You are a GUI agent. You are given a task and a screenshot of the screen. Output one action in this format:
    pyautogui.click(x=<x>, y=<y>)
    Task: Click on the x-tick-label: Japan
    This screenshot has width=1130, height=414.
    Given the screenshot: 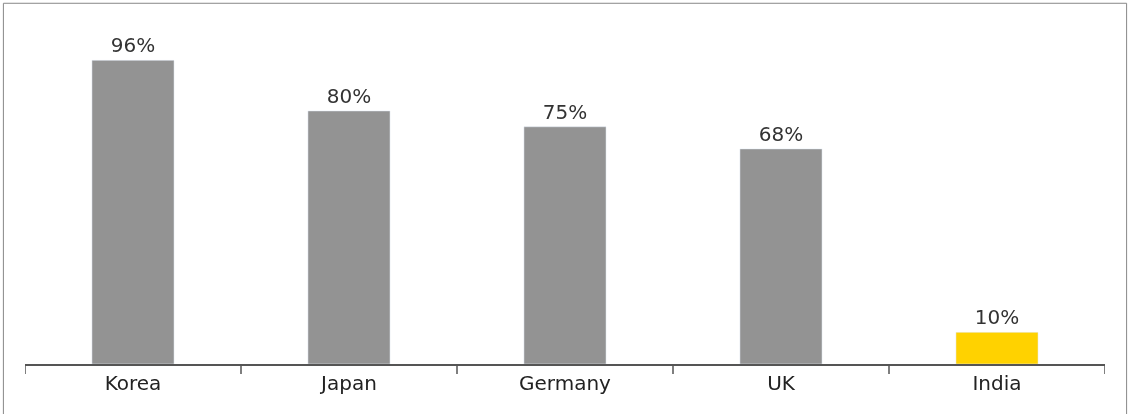 What is the action you would take?
    pyautogui.click(x=348, y=382)
    